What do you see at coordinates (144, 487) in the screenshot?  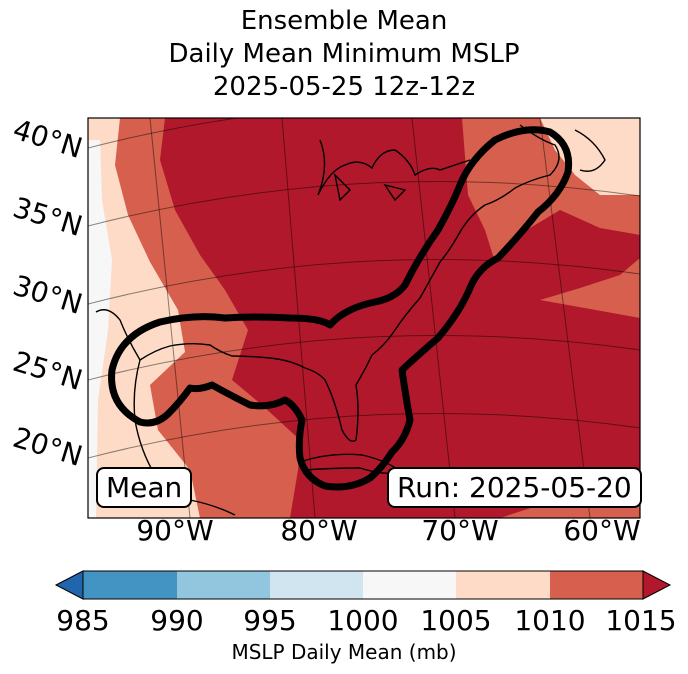 I see `mean-box: Mean` at bounding box center [144, 487].